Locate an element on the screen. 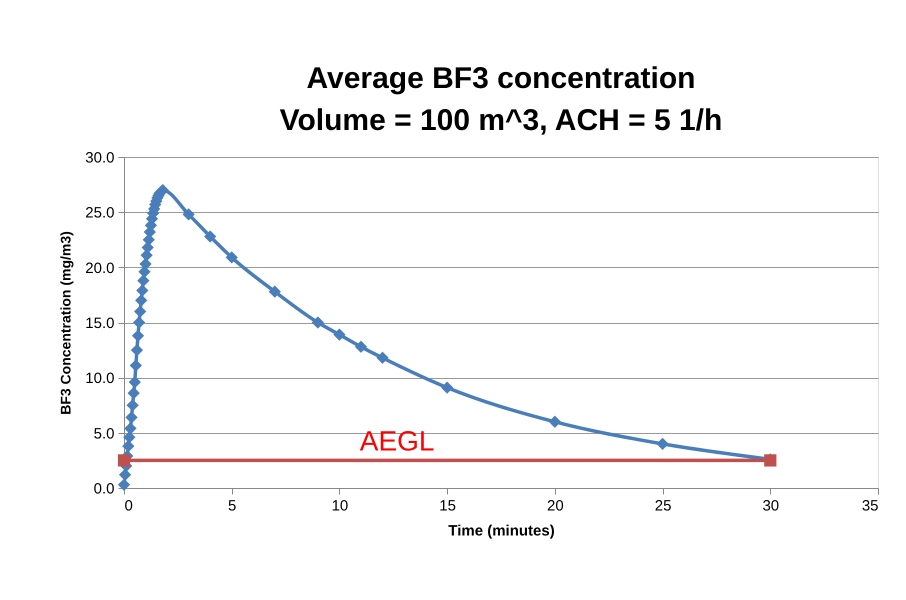 This screenshot has width=906, height=600. y-axis-title: BF3 Concentration (mg/m3) is located at coordinates (65, 323).